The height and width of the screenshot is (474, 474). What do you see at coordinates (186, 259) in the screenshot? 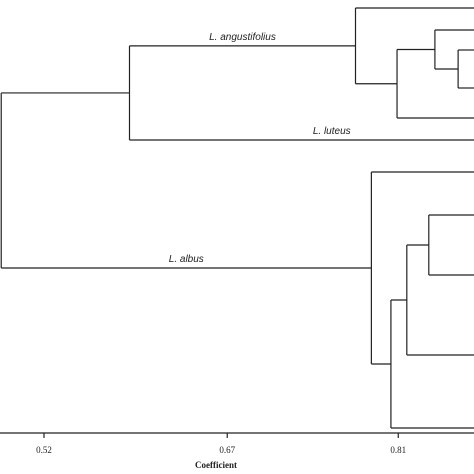
I see `cluster-label: L. albus` at bounding box center [186, 259].